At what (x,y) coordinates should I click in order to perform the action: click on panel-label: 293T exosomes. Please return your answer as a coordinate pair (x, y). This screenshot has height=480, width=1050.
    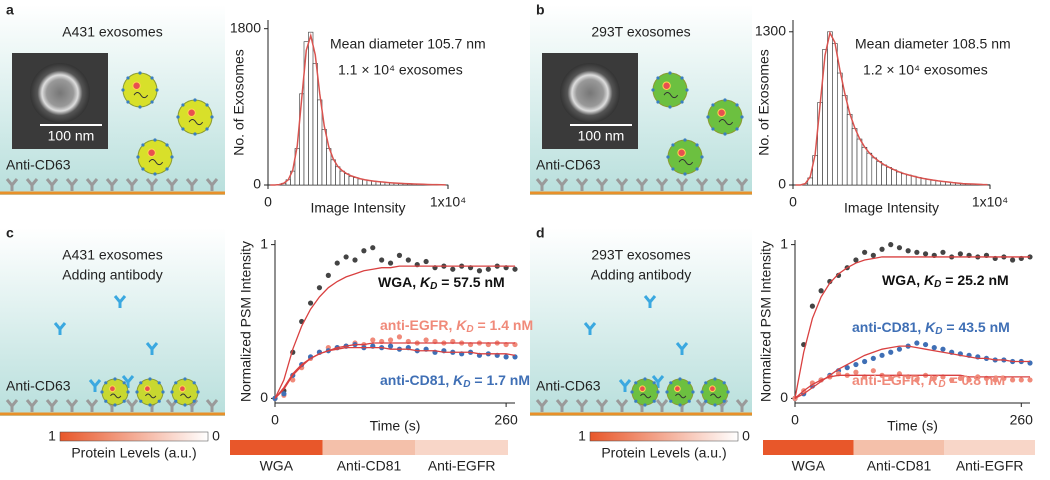
    Looking at the image, I should click on (640, 32).